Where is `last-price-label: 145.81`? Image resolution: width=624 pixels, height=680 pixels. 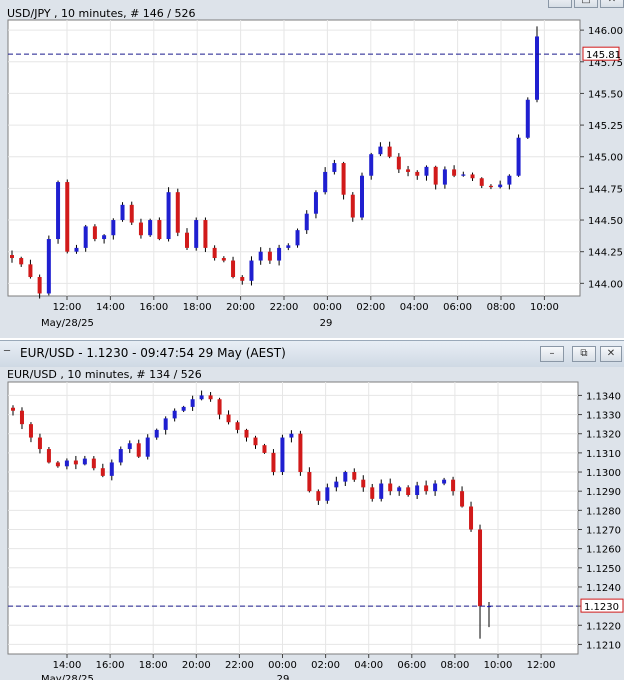 last-price-label: 145.81 is located at coordinates (603, 55).